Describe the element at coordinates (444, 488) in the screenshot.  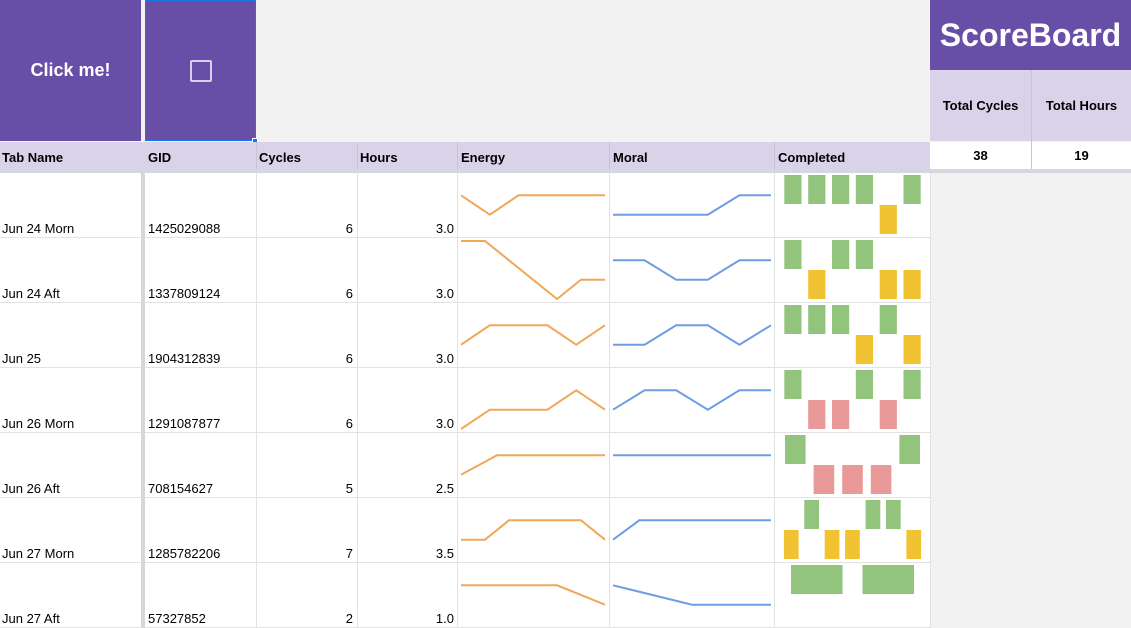
I see `cell-hours: 2.5` at that location.